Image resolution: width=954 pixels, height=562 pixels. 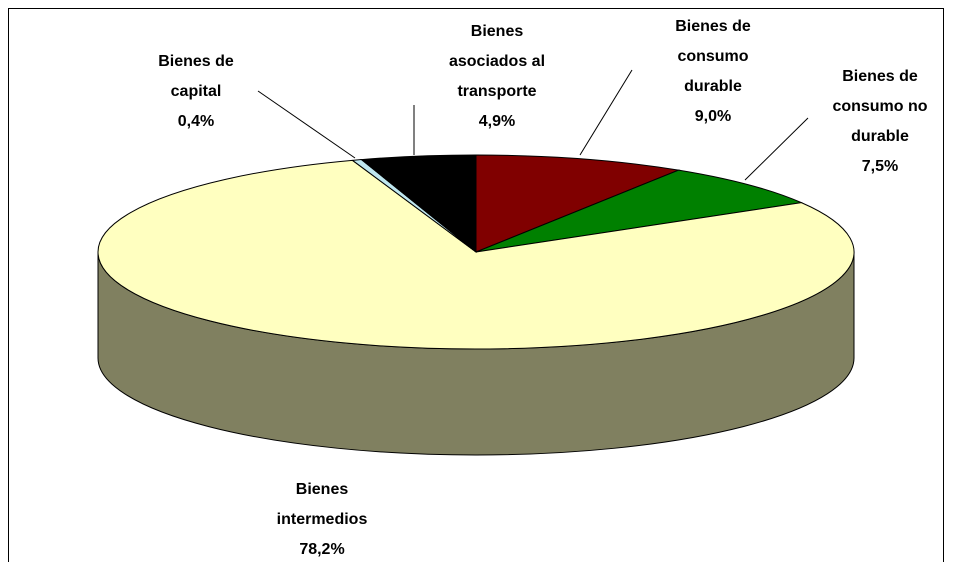 I want to click on value-label: 4,9%, so click(x=497, y=121).